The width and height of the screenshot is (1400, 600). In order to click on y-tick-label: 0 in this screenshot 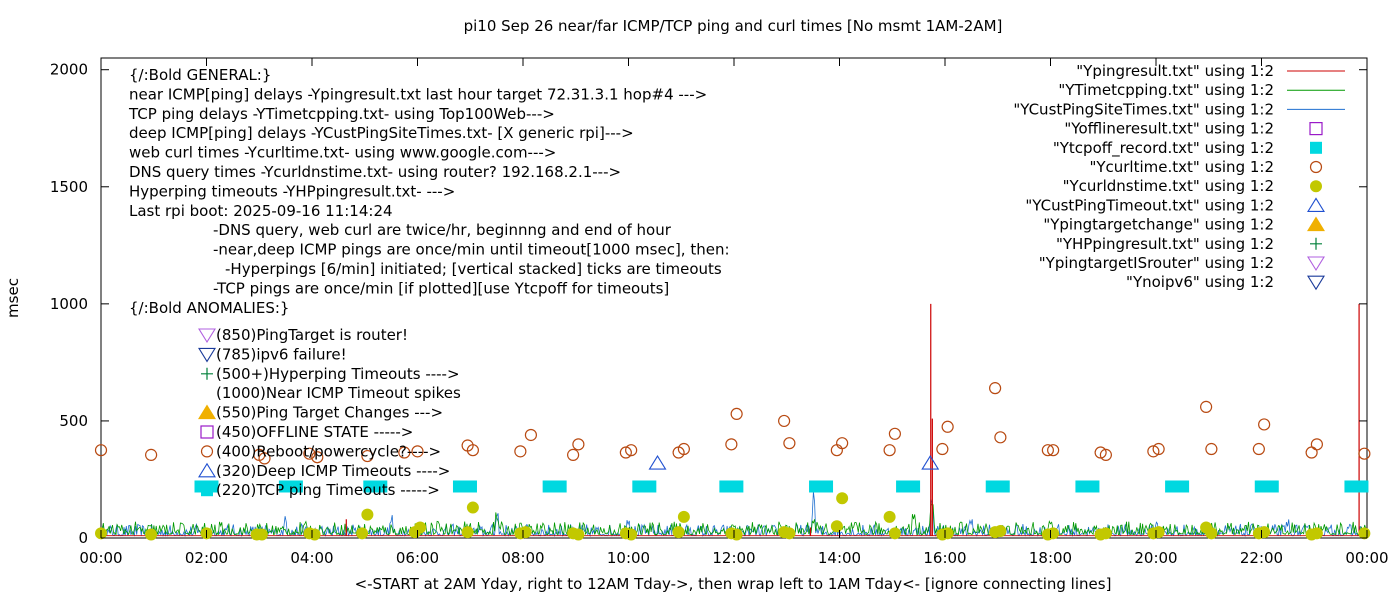, I will do `click(83, 538)`.